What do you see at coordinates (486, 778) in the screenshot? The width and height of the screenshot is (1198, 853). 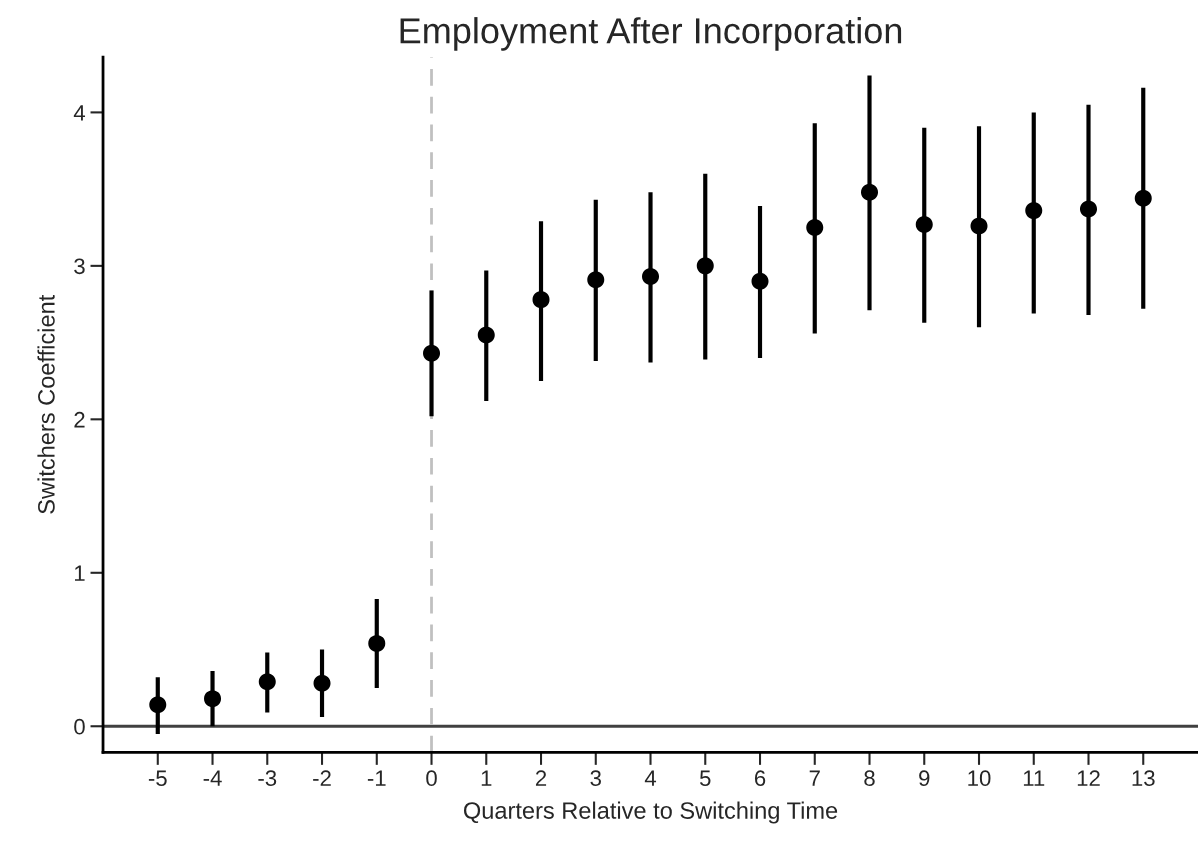 I see `x-tick-label: 1` at bounding box center [486, 778].